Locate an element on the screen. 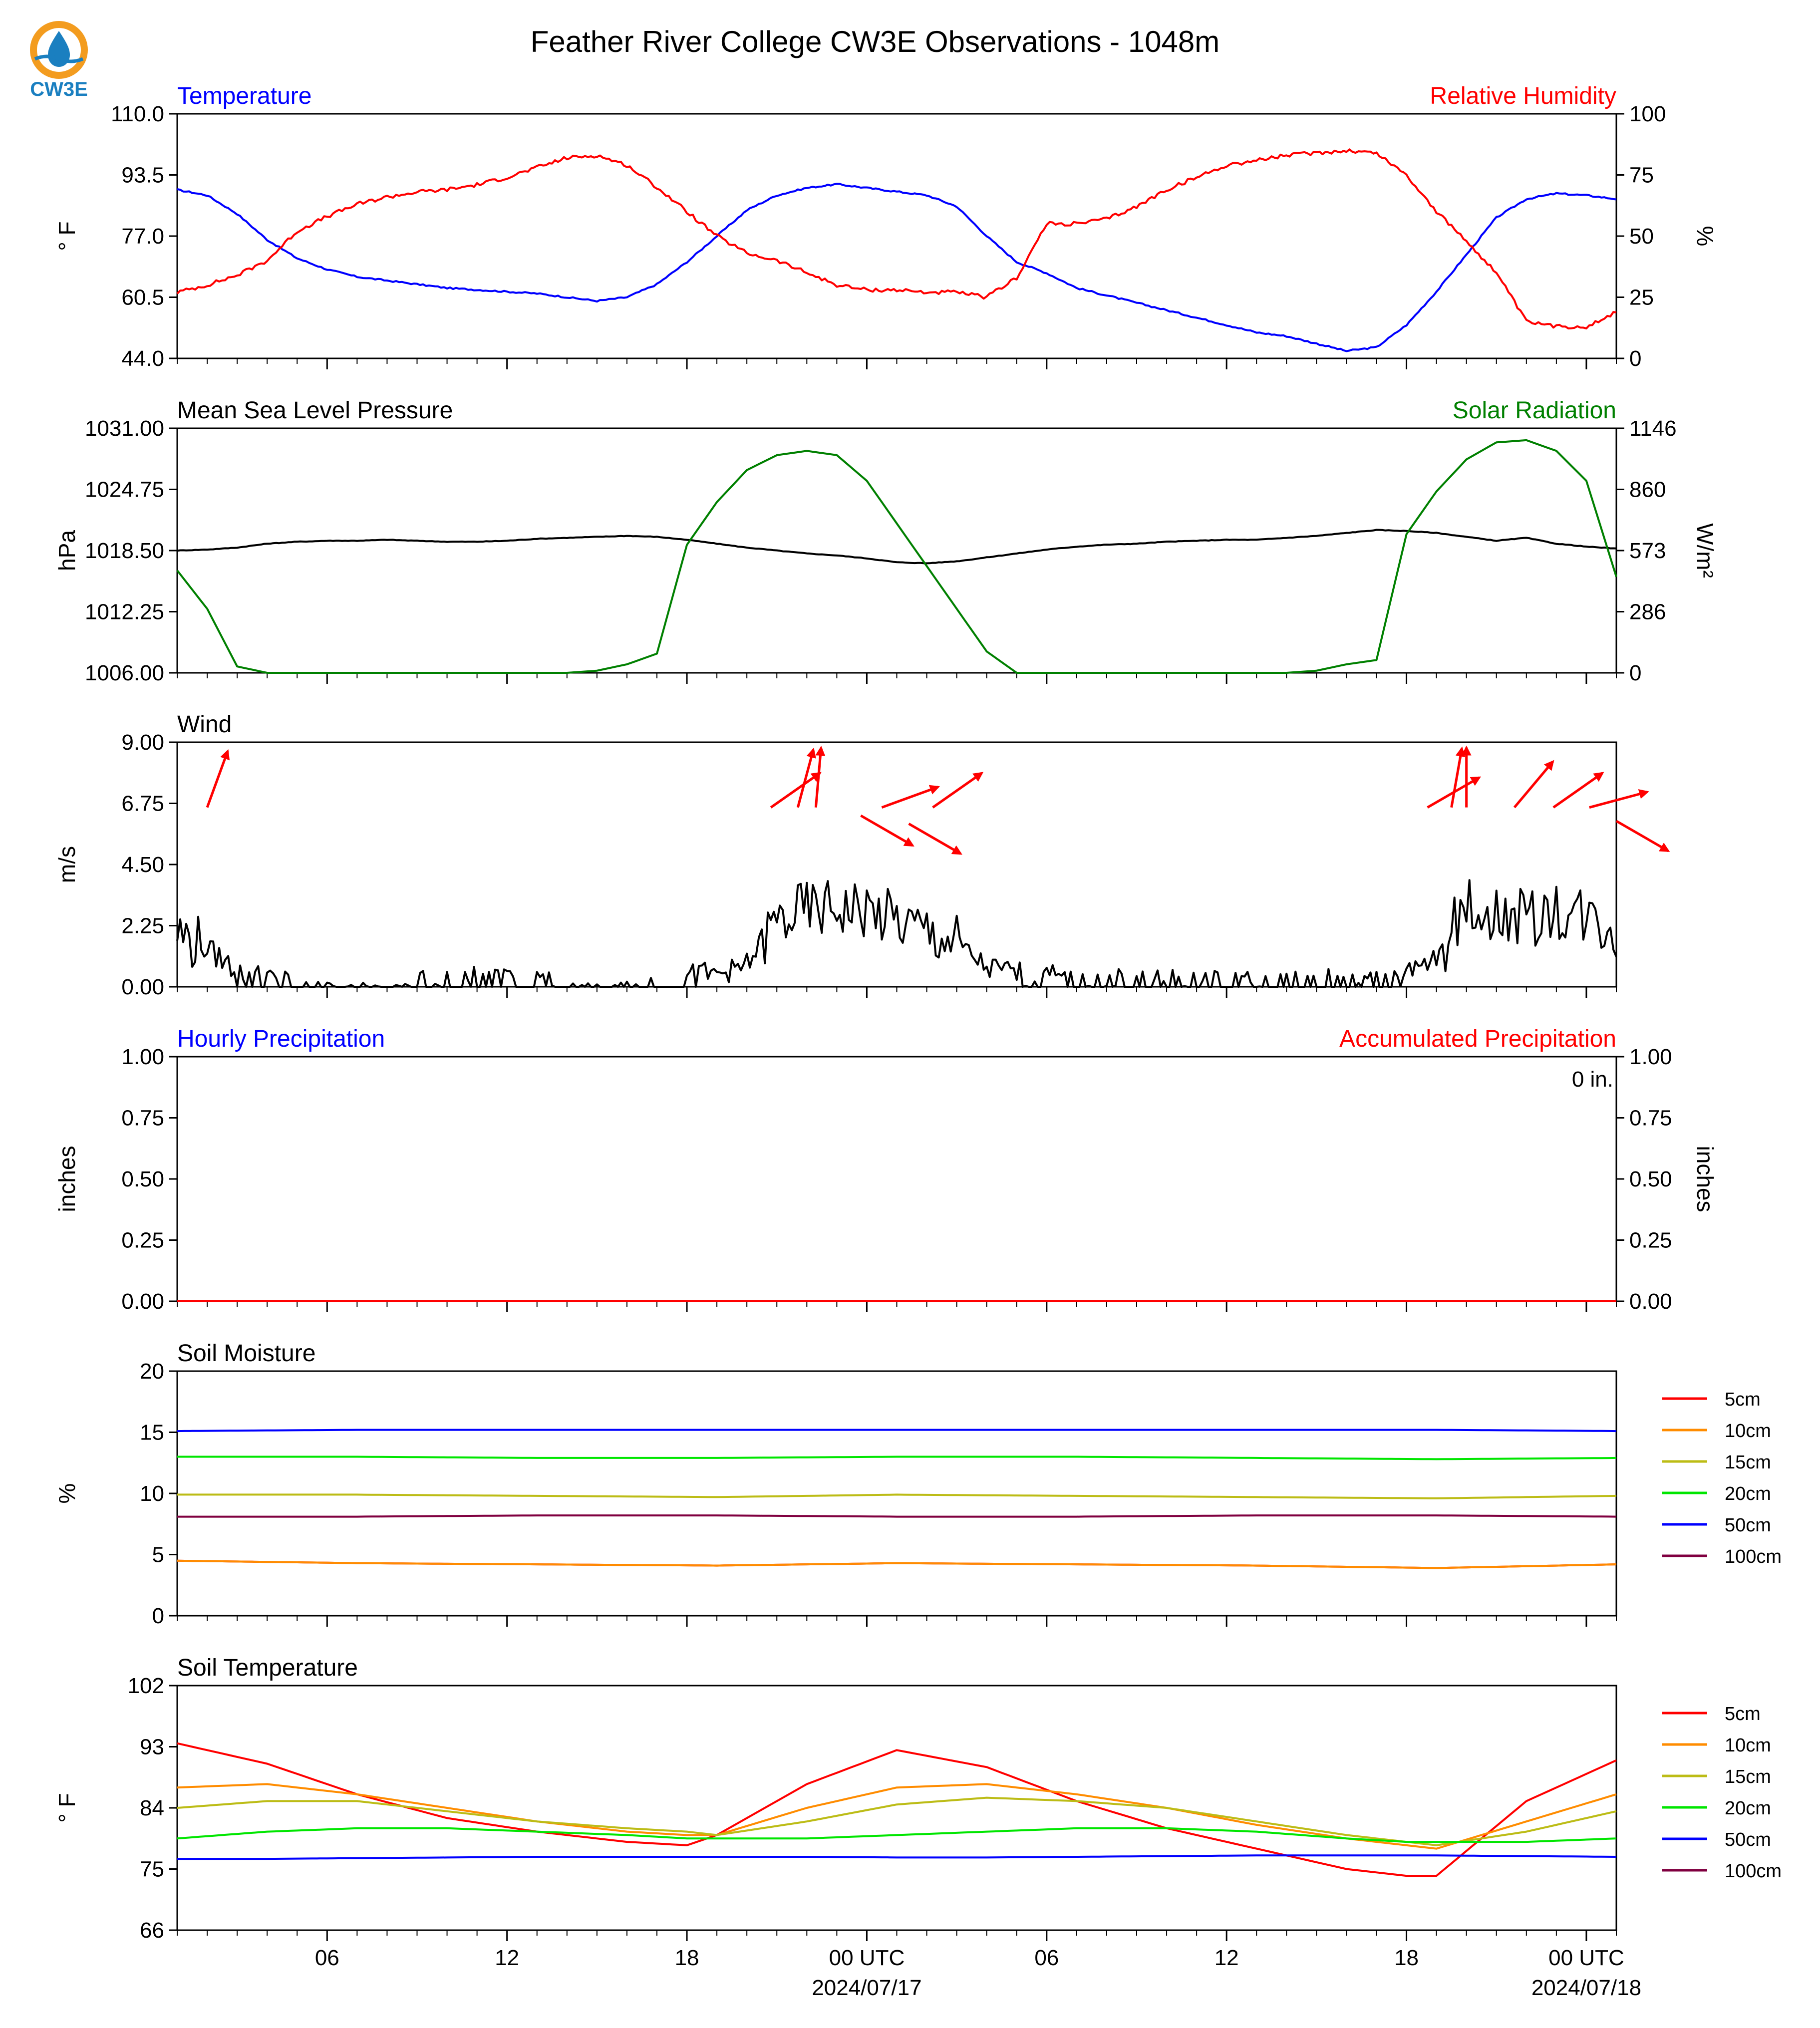 This screenshot has width=1820, height=2028. x-date-label: 2024/07/17 is located at coordinates (866, 1988).